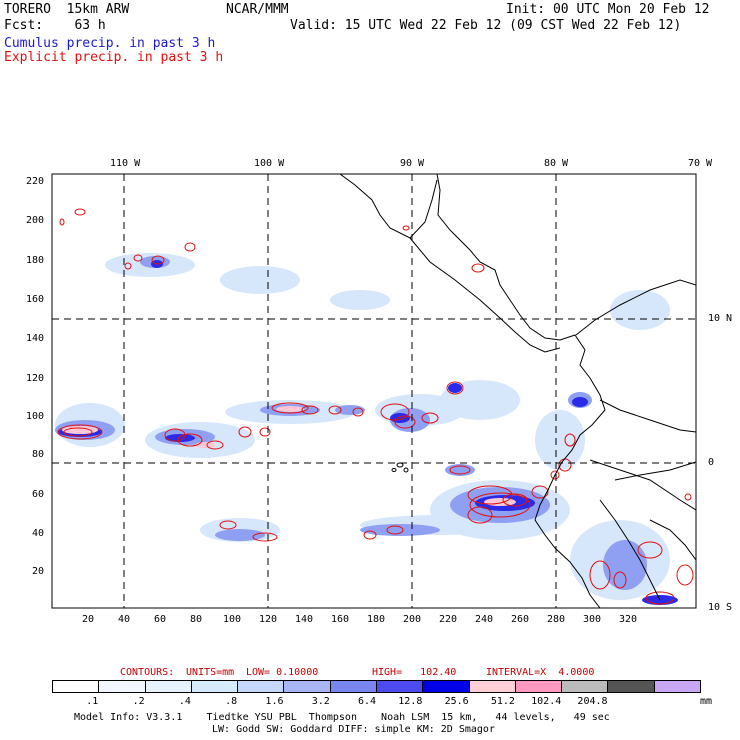  I want to click on x-tick-label: 320, so click(628, 619).